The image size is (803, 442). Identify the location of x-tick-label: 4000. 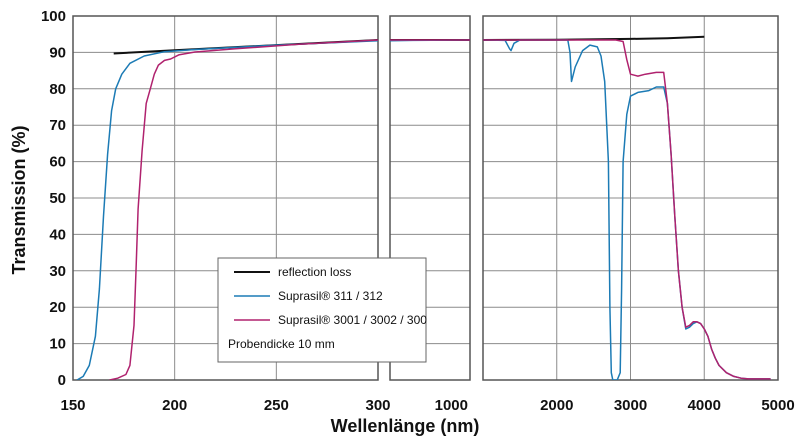
(704, 405).